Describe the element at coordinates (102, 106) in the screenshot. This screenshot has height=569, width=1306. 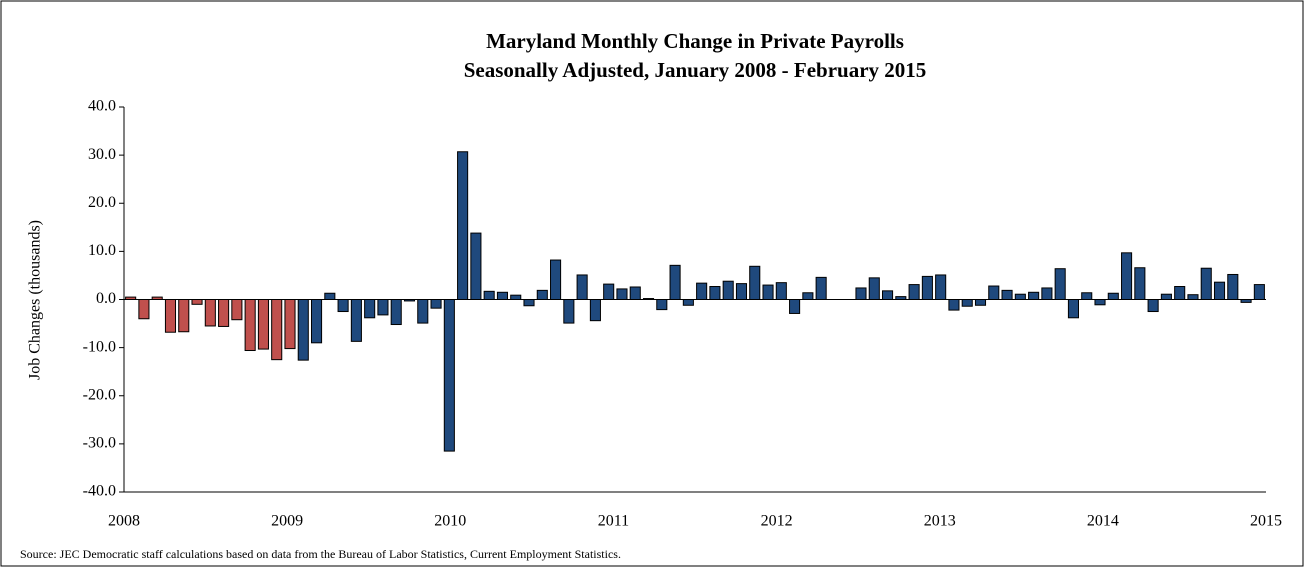
I see `y-tick-label: 40.0` at that location.